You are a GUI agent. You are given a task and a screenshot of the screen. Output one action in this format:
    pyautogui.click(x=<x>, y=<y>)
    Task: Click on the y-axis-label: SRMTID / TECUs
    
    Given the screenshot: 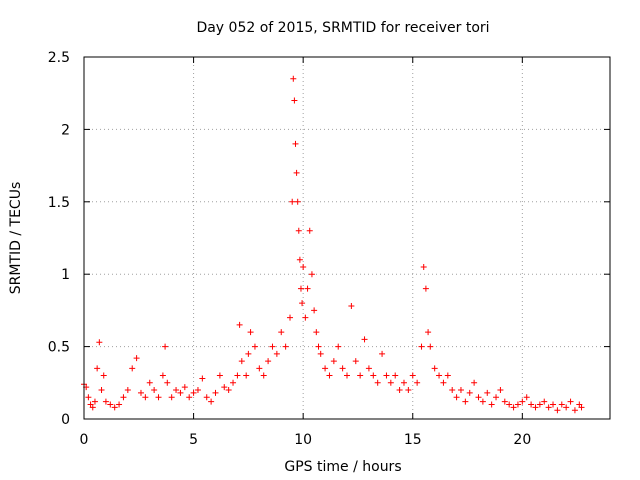 What is the action you would take?
    pyautogui.click(x=16, y=238)
    